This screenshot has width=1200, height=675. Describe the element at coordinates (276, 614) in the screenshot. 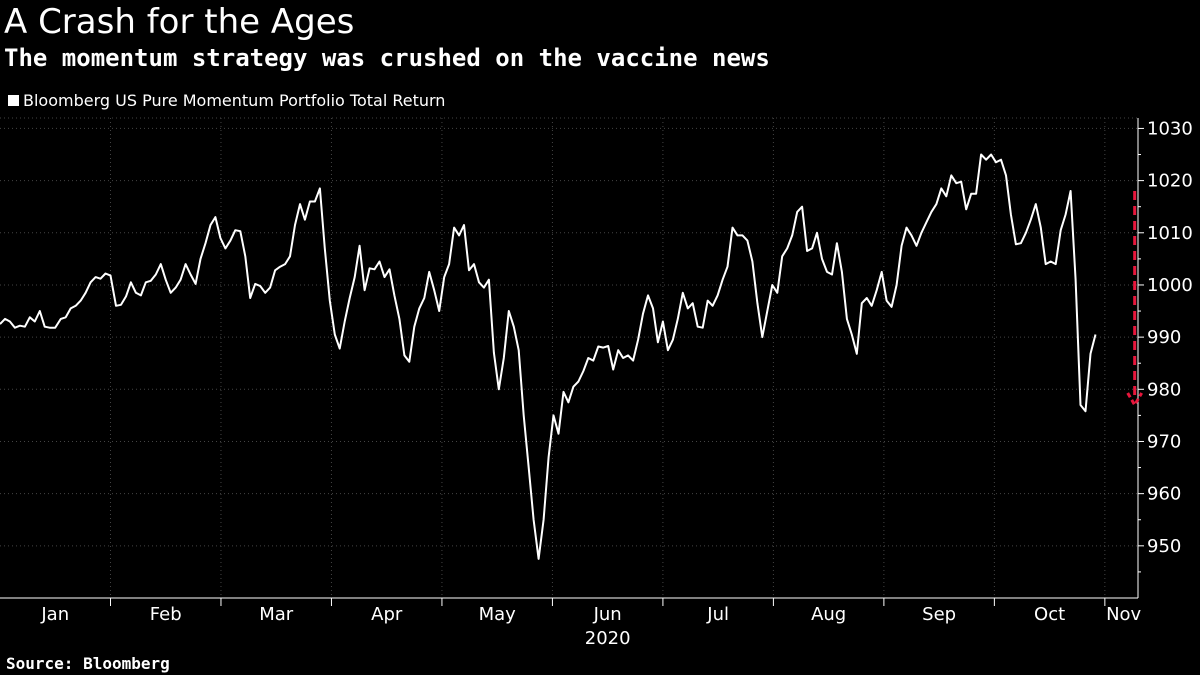

I see `x-tick-label: Mar` at that location.